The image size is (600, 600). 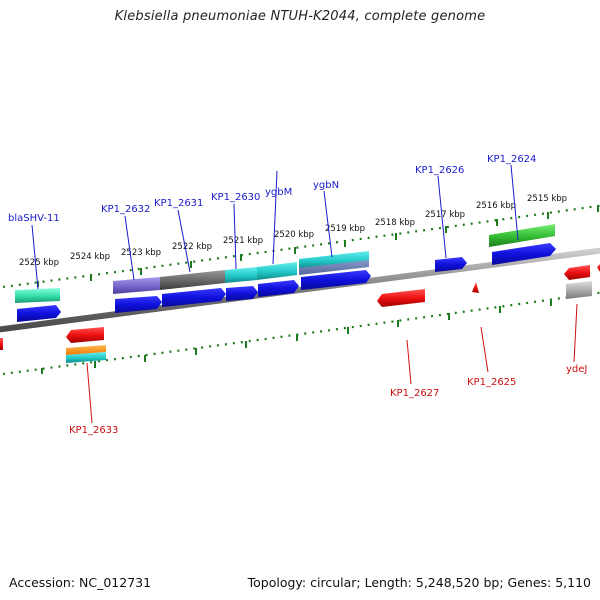 I want to click on gene-label-ydeJ: ydeJ, so click(x=576, y=369).